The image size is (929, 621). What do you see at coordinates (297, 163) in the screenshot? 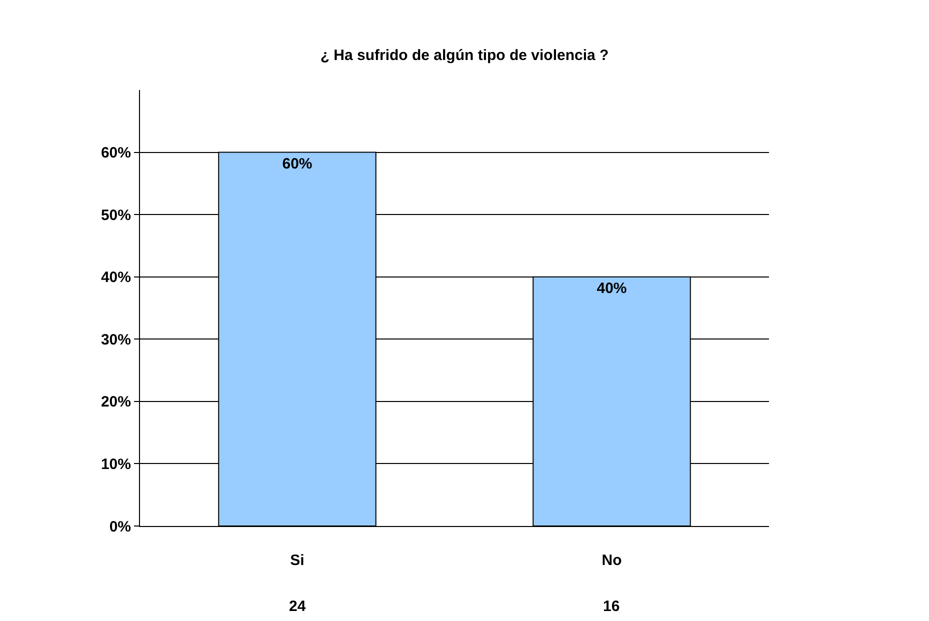
I see `data-label: 60%` at bounding box center [297, 163].